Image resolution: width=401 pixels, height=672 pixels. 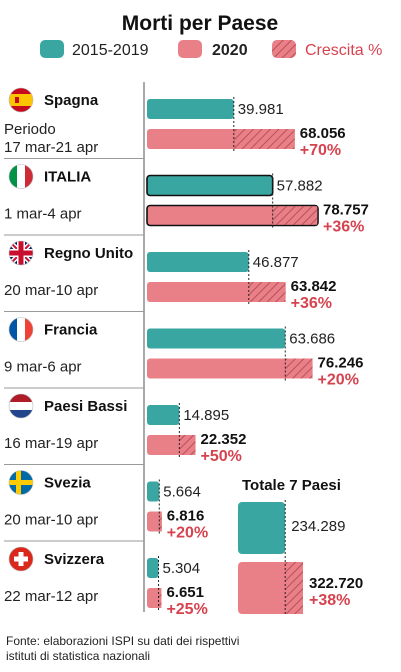 I want to click on current-value: 76.246, so click(x=341, y=363).